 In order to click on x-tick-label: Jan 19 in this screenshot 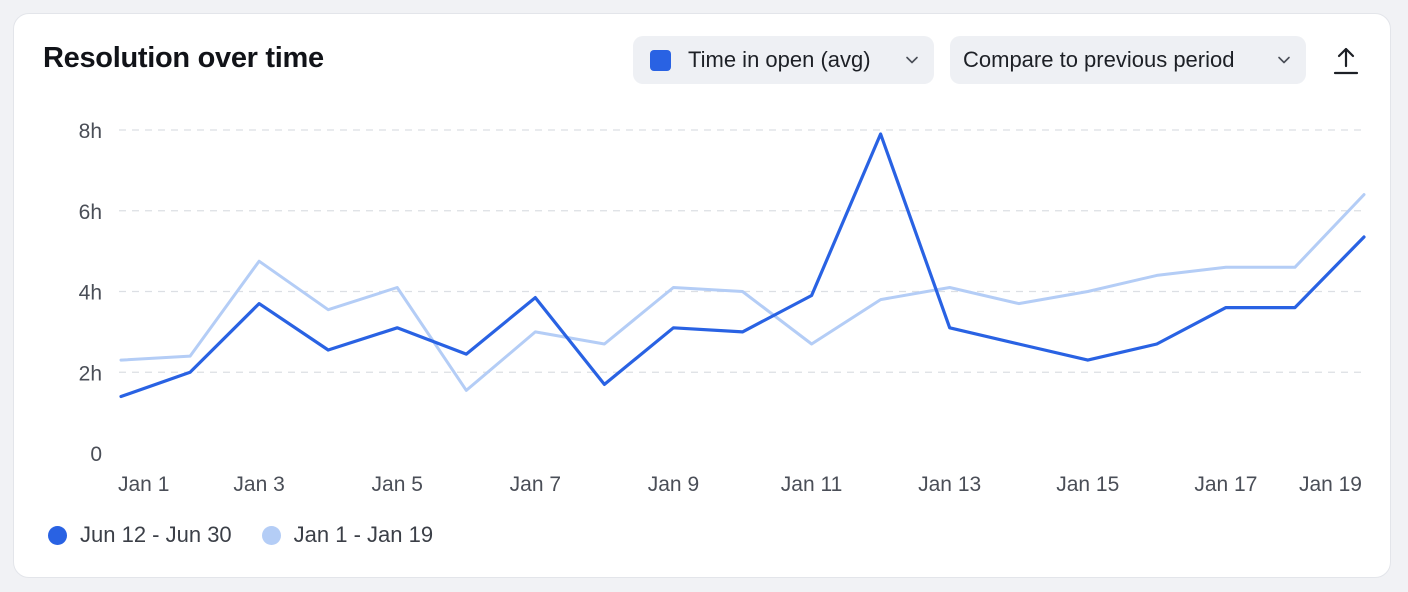, I will do `click(1330, 484)`.